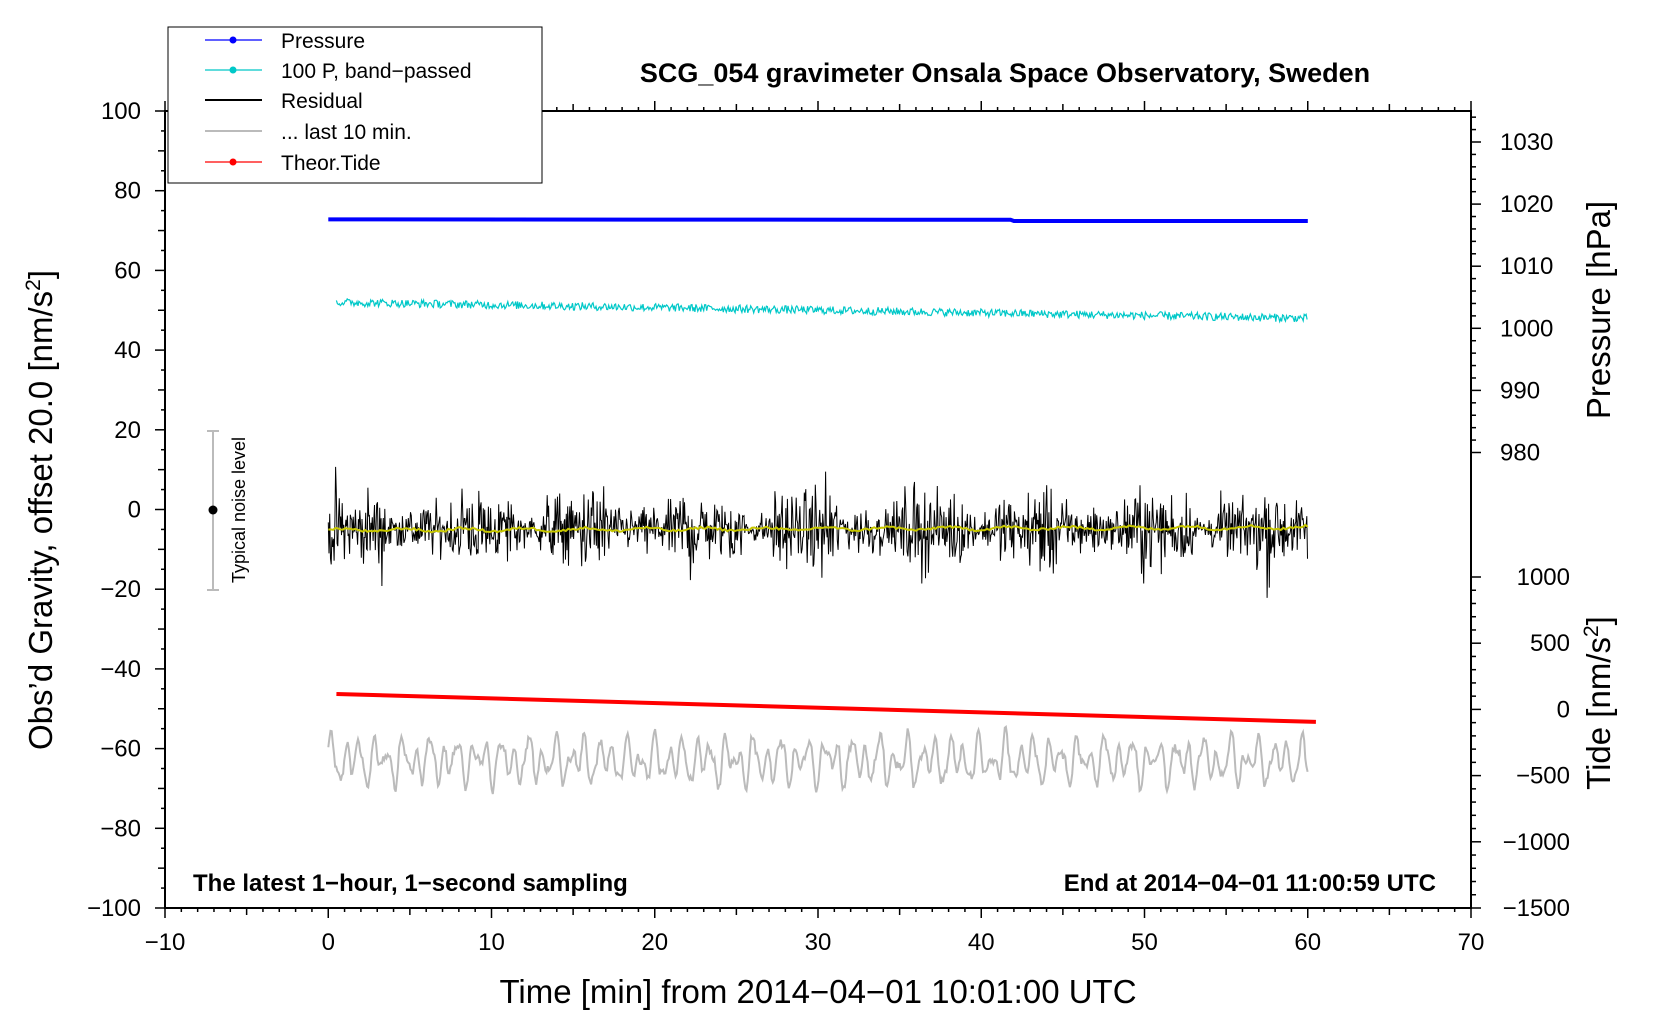 The height and width of the screenshot is (1020, 1660). I want to click on pressure-tick-labels: 1030 1020 1010 1000 990 980, so click(1526, 298).